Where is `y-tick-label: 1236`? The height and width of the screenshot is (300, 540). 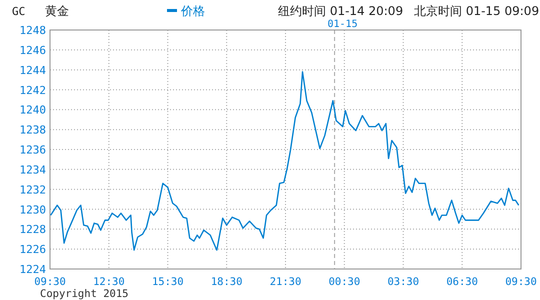
y-tick-label: 1236 is located at coordinates (33, 150).